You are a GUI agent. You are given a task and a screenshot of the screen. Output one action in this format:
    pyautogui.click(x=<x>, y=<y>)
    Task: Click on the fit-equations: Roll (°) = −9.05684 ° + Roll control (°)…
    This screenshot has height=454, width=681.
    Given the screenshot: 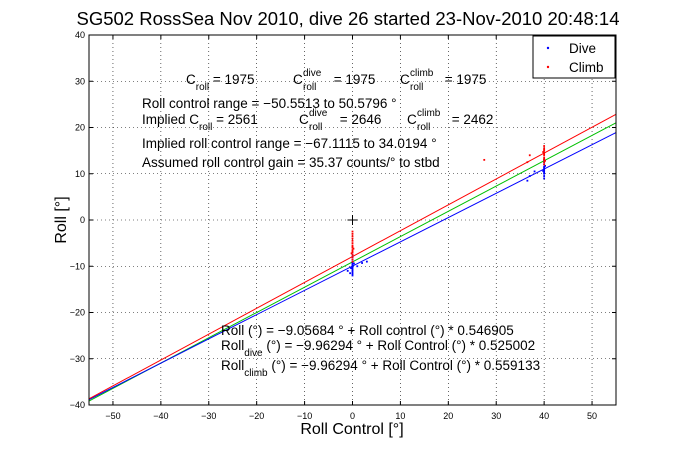 What is the action you would take?
    pyautogui.click(x=380, y=351)
    